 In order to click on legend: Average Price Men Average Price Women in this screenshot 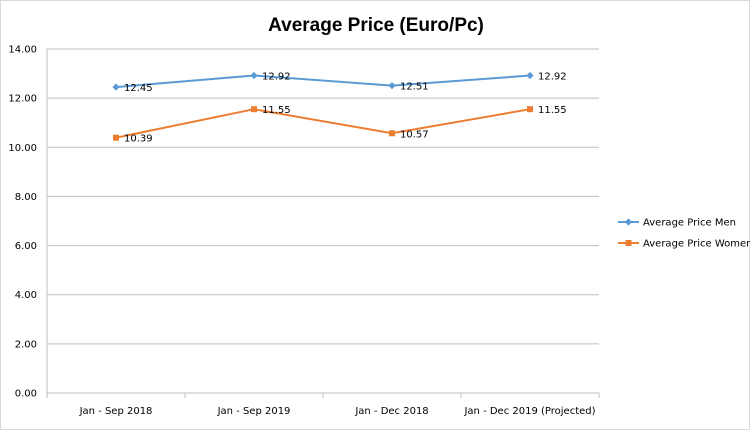, I will do `click(684, 234)`.